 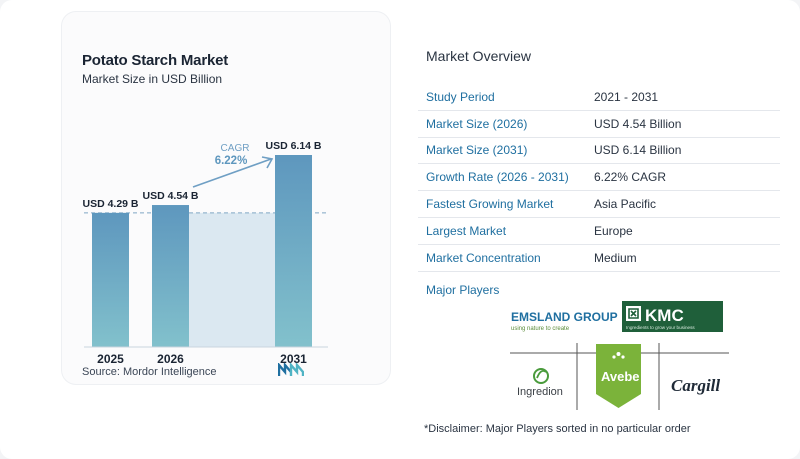 I want to click on avebe-logo-icon: Avebe, so click(x=618, y=376).